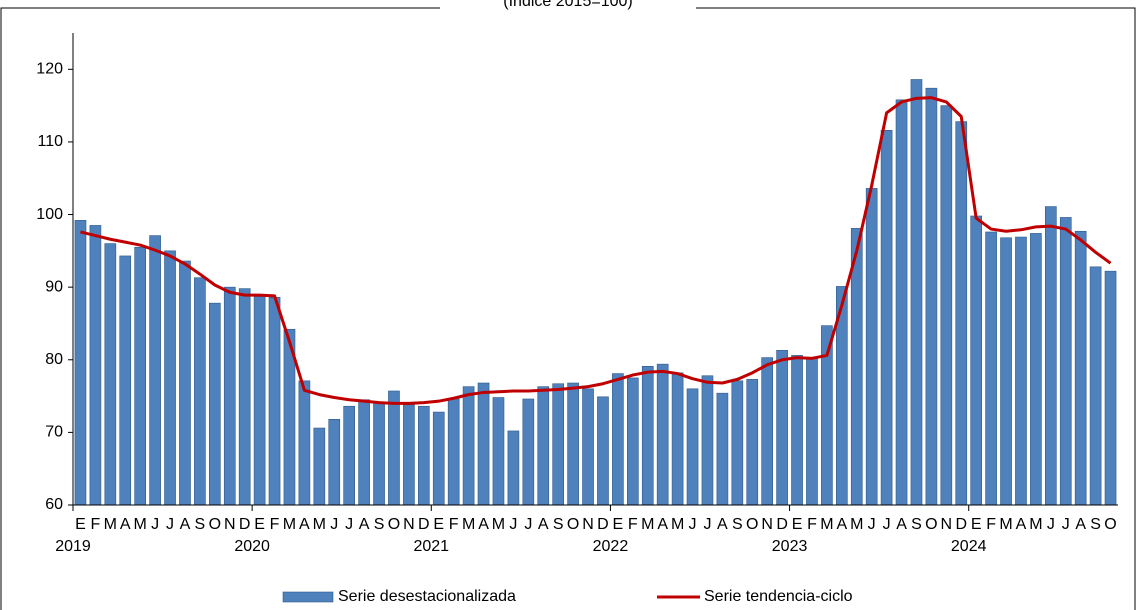  Describe the element at coordinates (73, 546) in the screenshot. I see `year-label: 2019` at that location.